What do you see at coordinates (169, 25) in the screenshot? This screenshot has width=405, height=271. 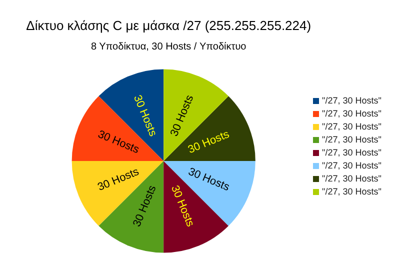 I see `chart-title: Δίκτυο κλάσης C με μάσκα /27 (255.255.255.224)` at bounding box center [169, 25].